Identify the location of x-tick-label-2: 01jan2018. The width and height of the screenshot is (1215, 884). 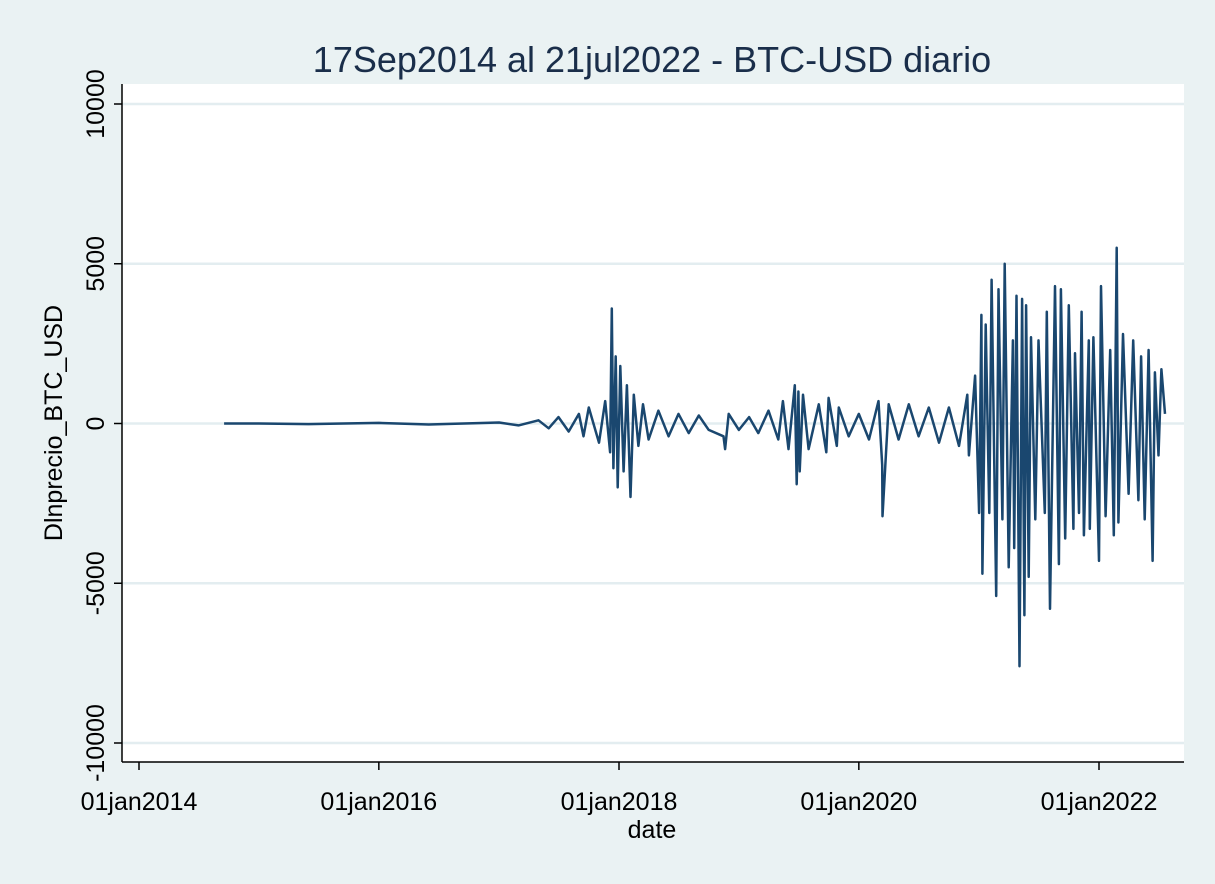
(619, 802).